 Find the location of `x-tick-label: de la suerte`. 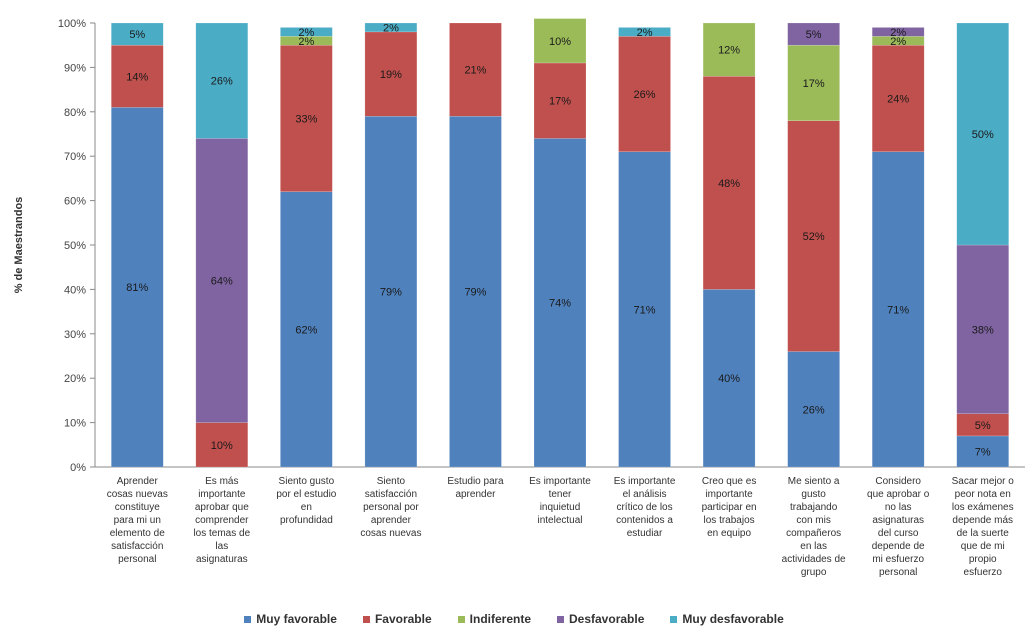

x-tick-label: de la suerte is located at coordinates (983, 533).